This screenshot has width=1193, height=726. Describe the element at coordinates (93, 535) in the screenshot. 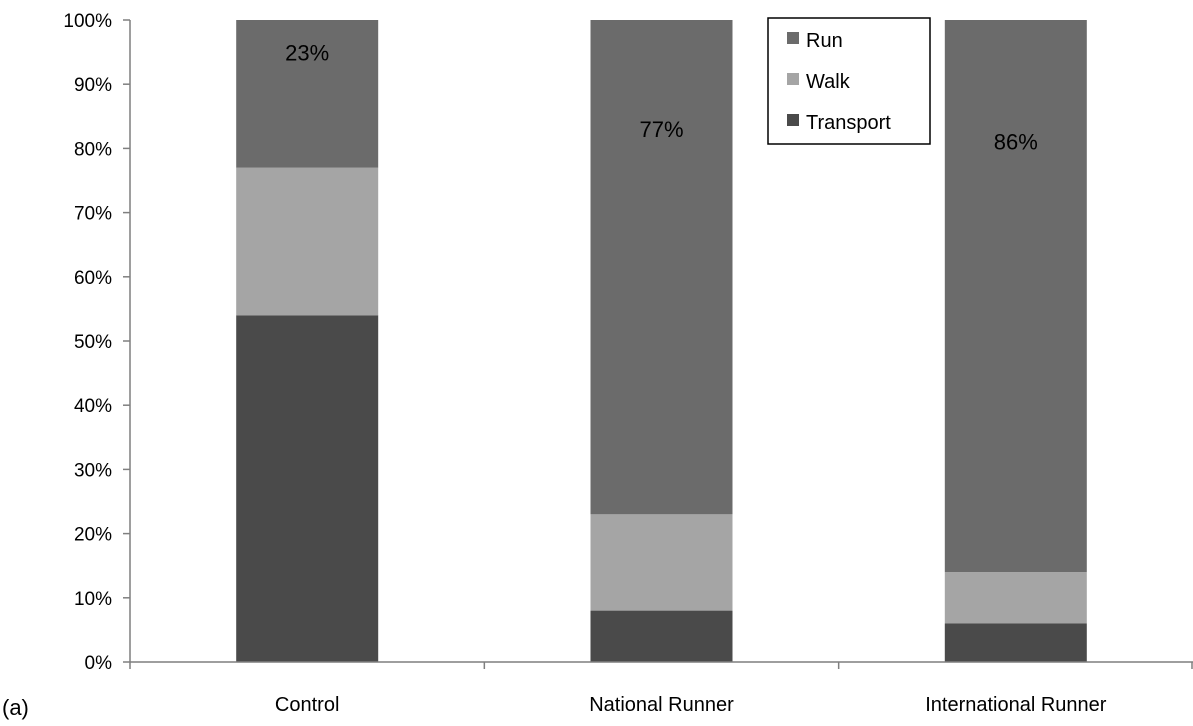

I see `y-tick-label: 20%` at that location.